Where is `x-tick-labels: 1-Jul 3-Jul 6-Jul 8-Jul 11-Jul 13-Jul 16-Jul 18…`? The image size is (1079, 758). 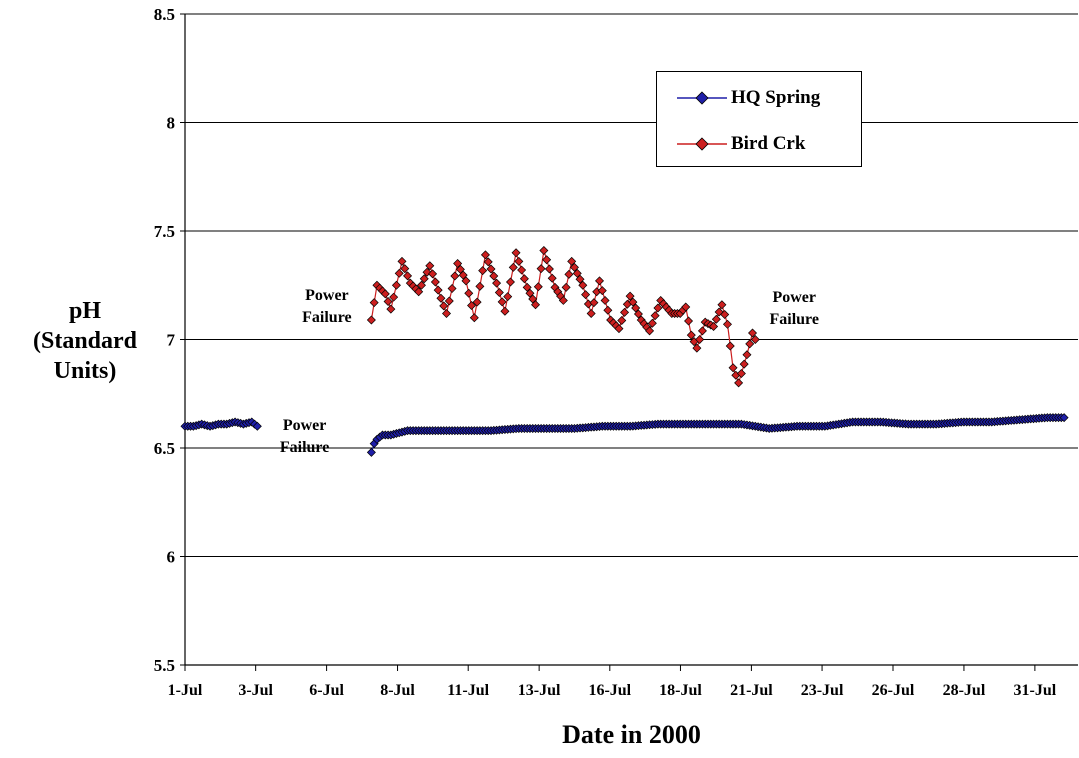 x-tick-labels: 1-Jul 3-Jul 6-Jul 8-Jul 11-Jul 13-Jul 16-Jul 18… is located at coordinates (612, 682).